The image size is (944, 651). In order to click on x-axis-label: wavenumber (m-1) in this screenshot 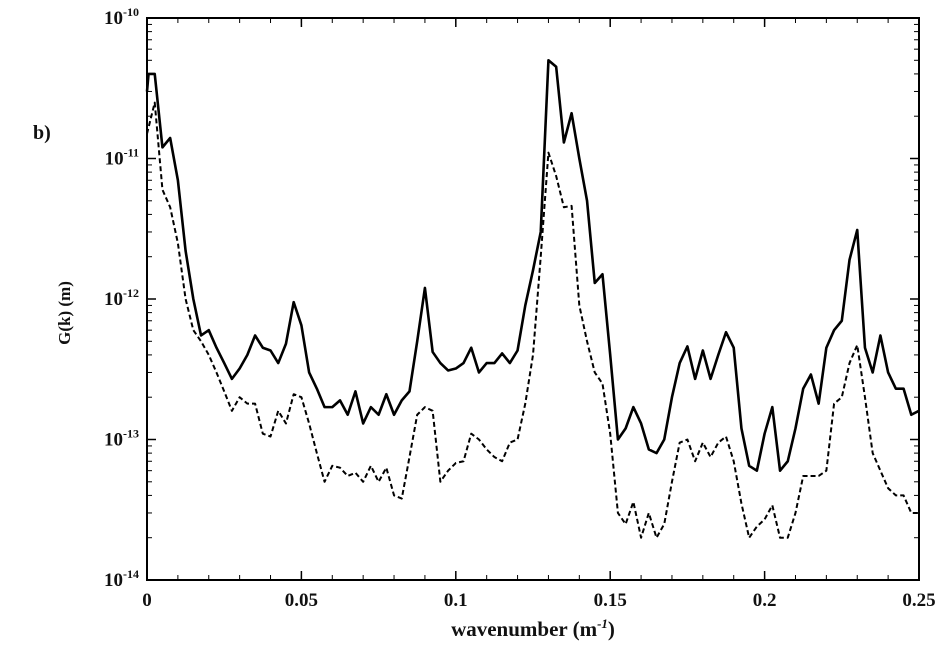, I will do `click(533, 628)`.